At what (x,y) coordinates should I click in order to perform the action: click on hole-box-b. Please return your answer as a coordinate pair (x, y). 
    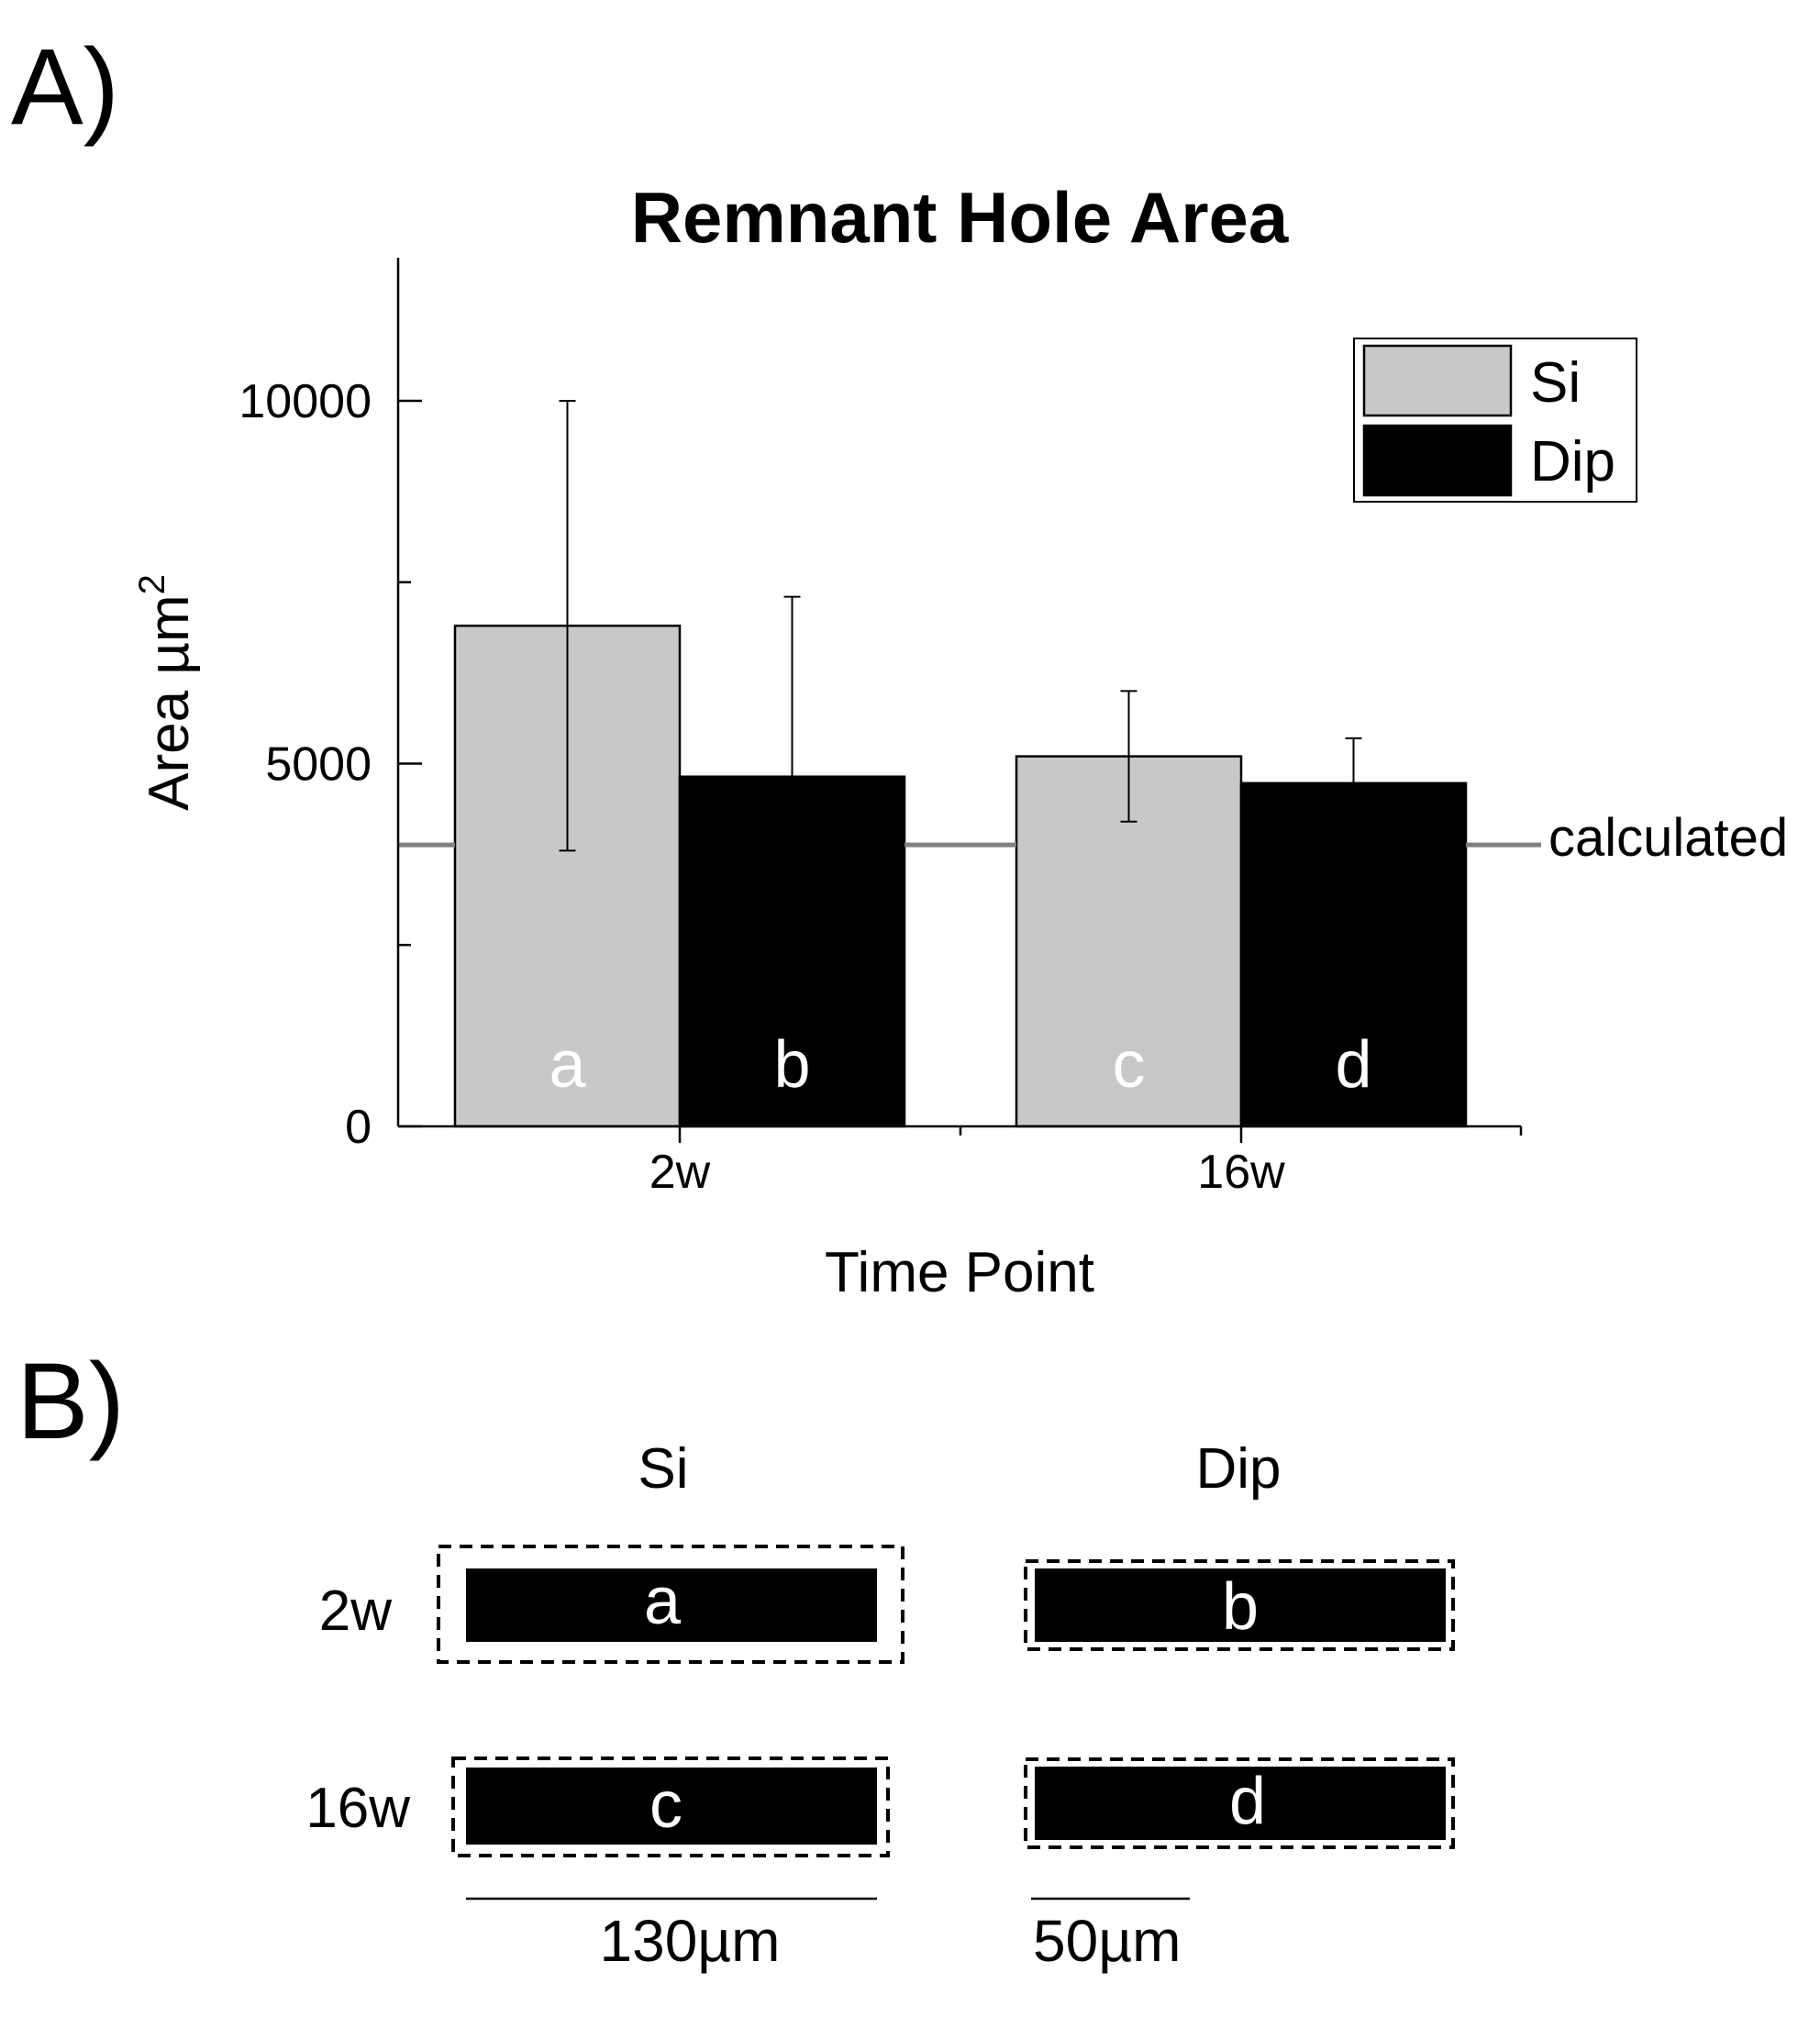
    Looking at the image, I should click on (1240, 1605).